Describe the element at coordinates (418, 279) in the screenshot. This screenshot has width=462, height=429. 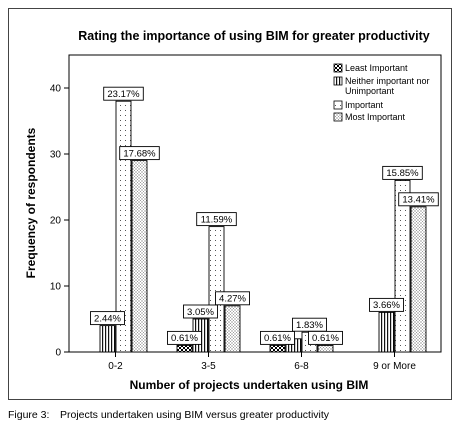
I see `bar-9-or-more-most-important` at that location.